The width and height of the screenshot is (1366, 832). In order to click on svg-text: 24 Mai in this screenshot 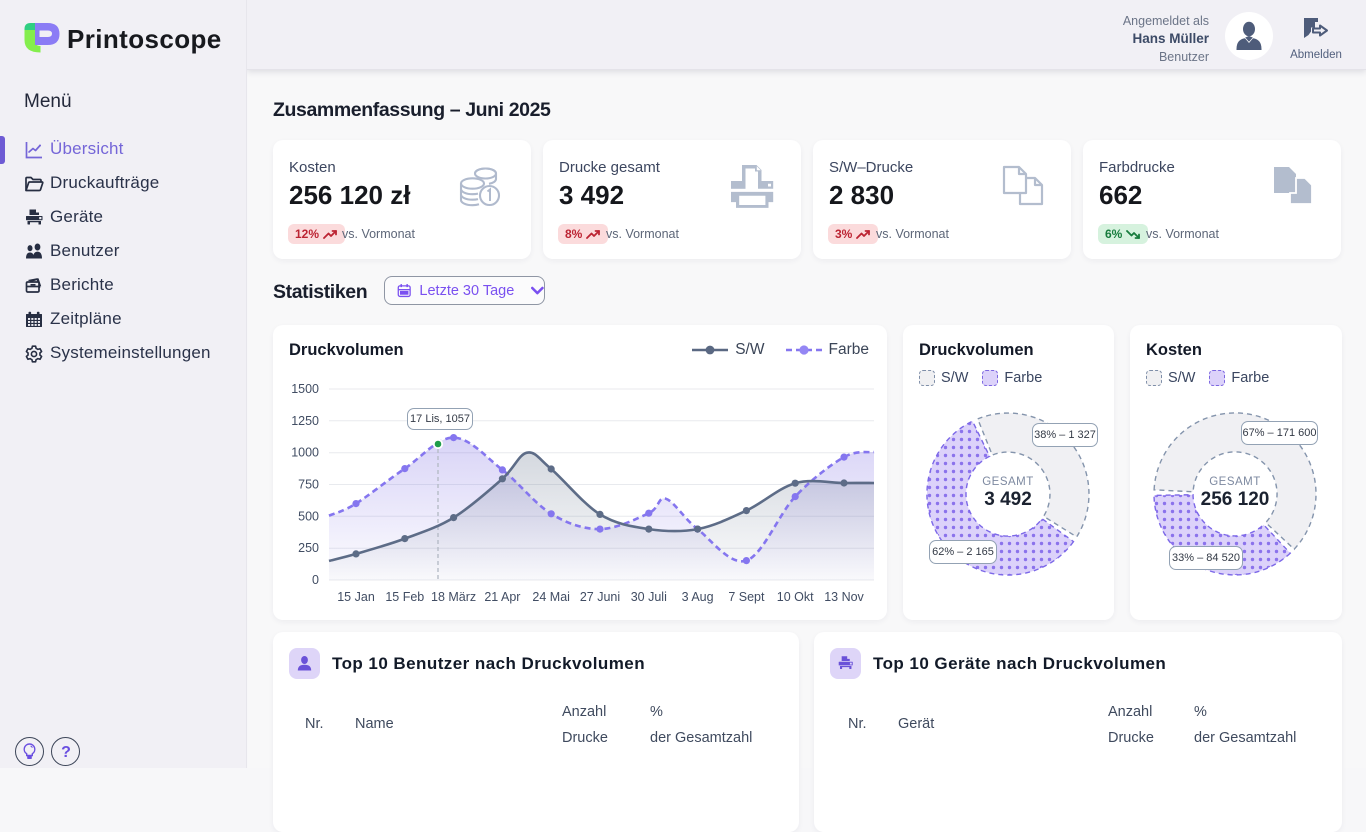, I will do `click(551, 597)`.